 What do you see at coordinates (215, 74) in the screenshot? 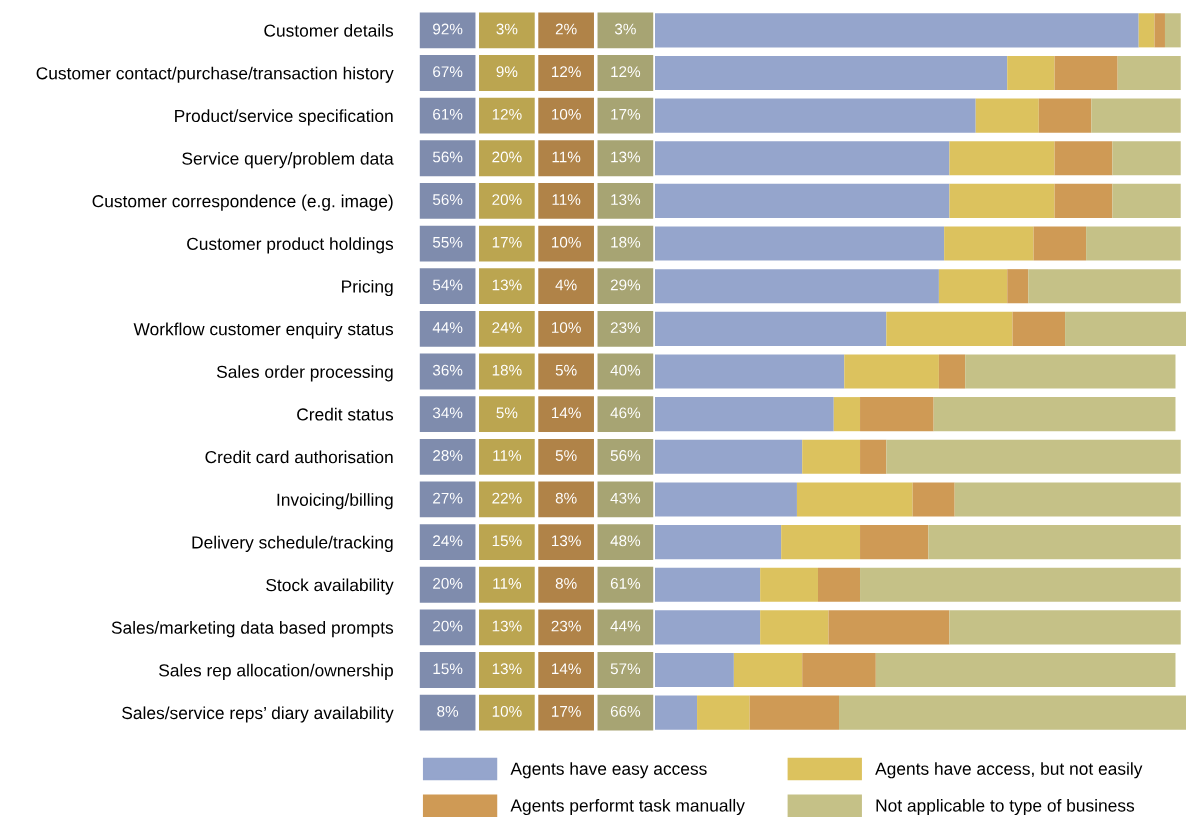
I see `y-tick-label: Customer contact/purchase/transaction history` at bounding box center [215, 74].